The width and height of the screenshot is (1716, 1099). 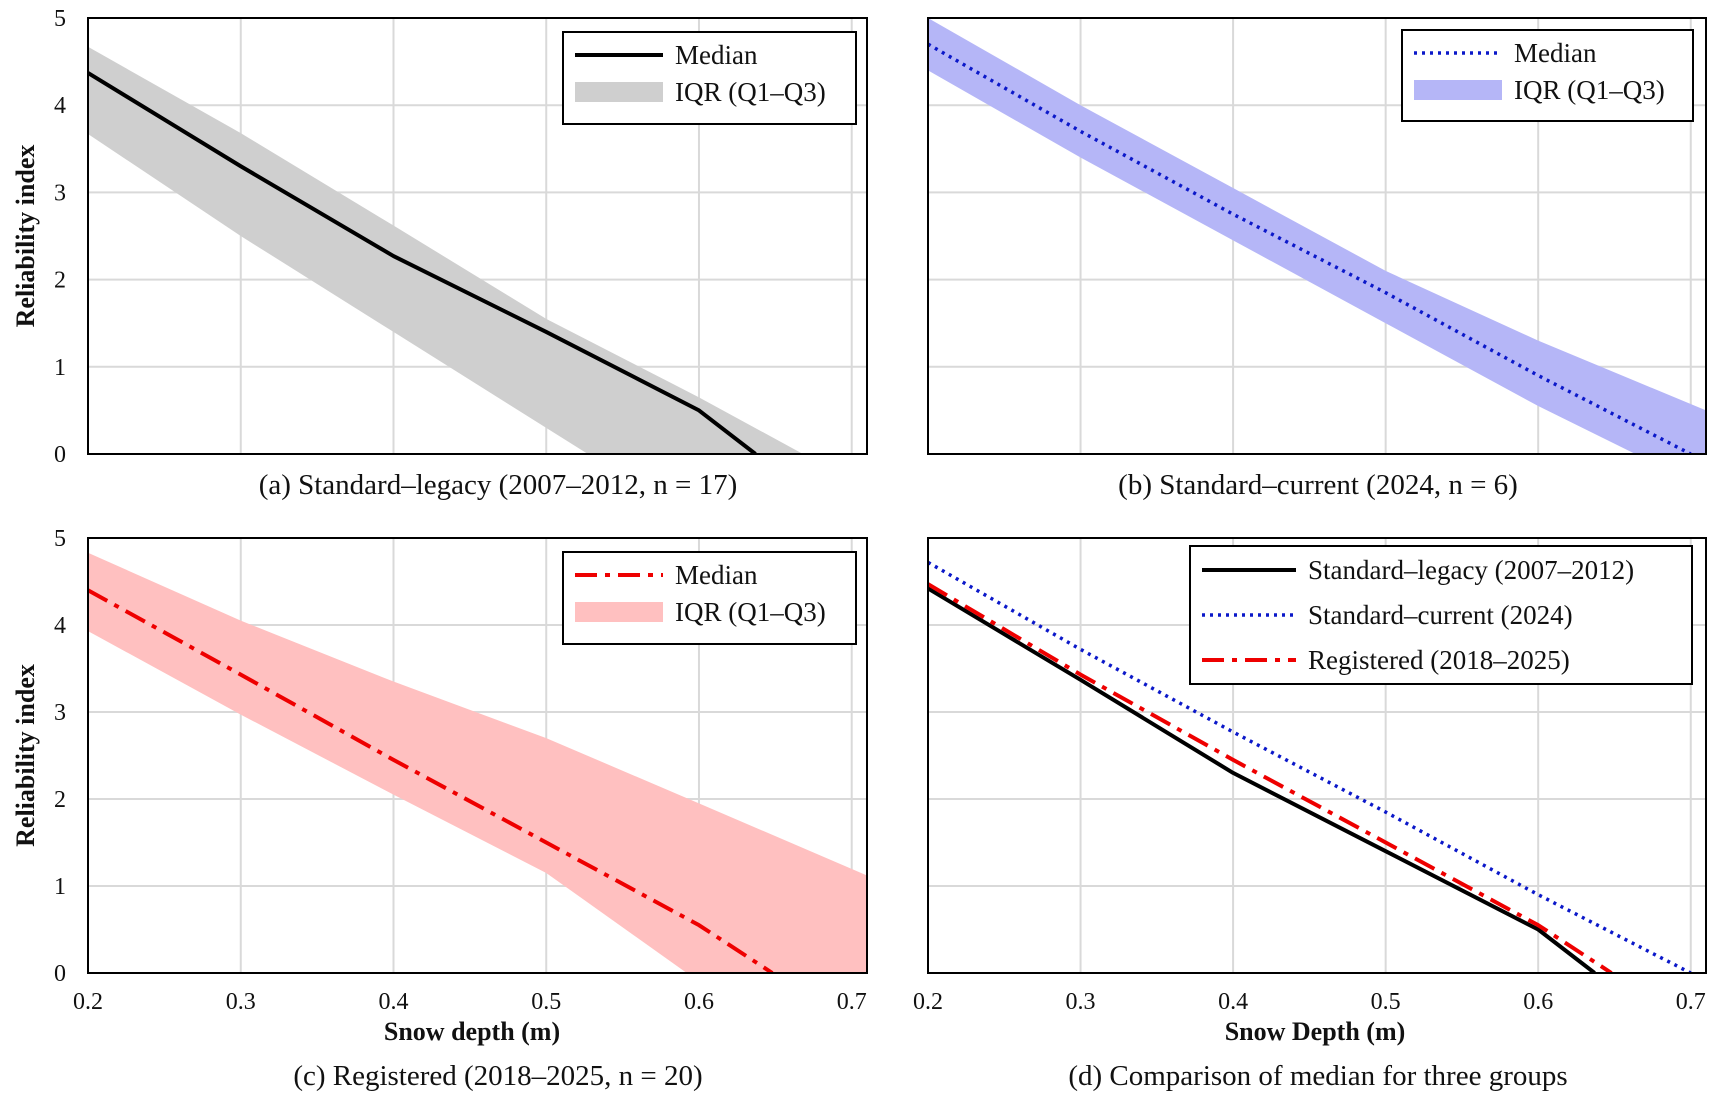 I want to click on panel-caption: (b) Standard–current (2024, n = 6), so click(x=1318, y=485).